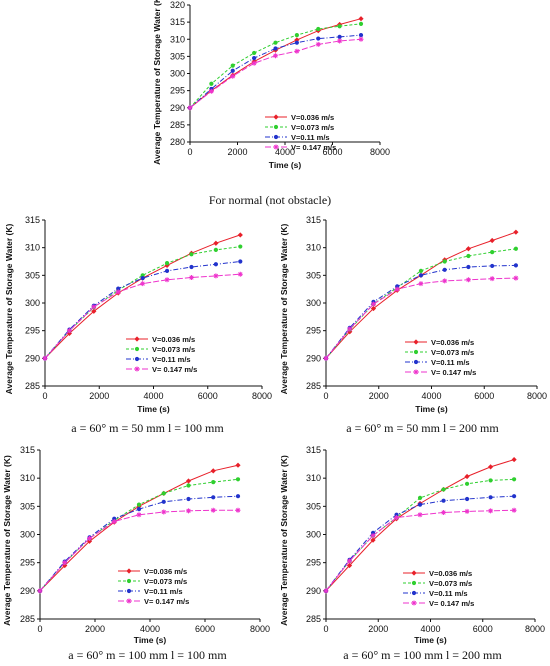 This screenshot has width=550, height=666. I want to click on legend-entry: V=0.036 m/s, so click(312, 117).